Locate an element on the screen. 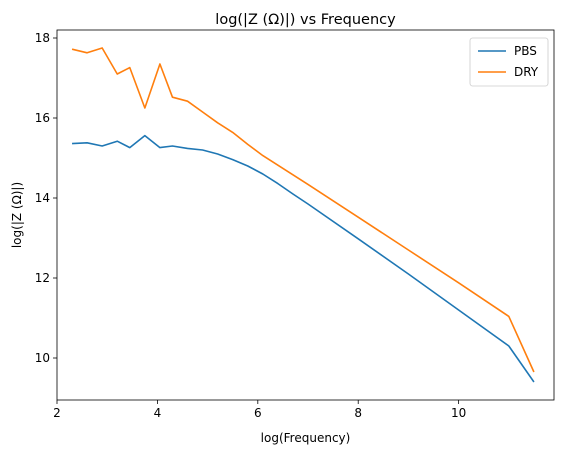 Image resolution: width=563 pixels, height=455 pixels. y-tick-label: 18 is located at coordinates (42, 38).